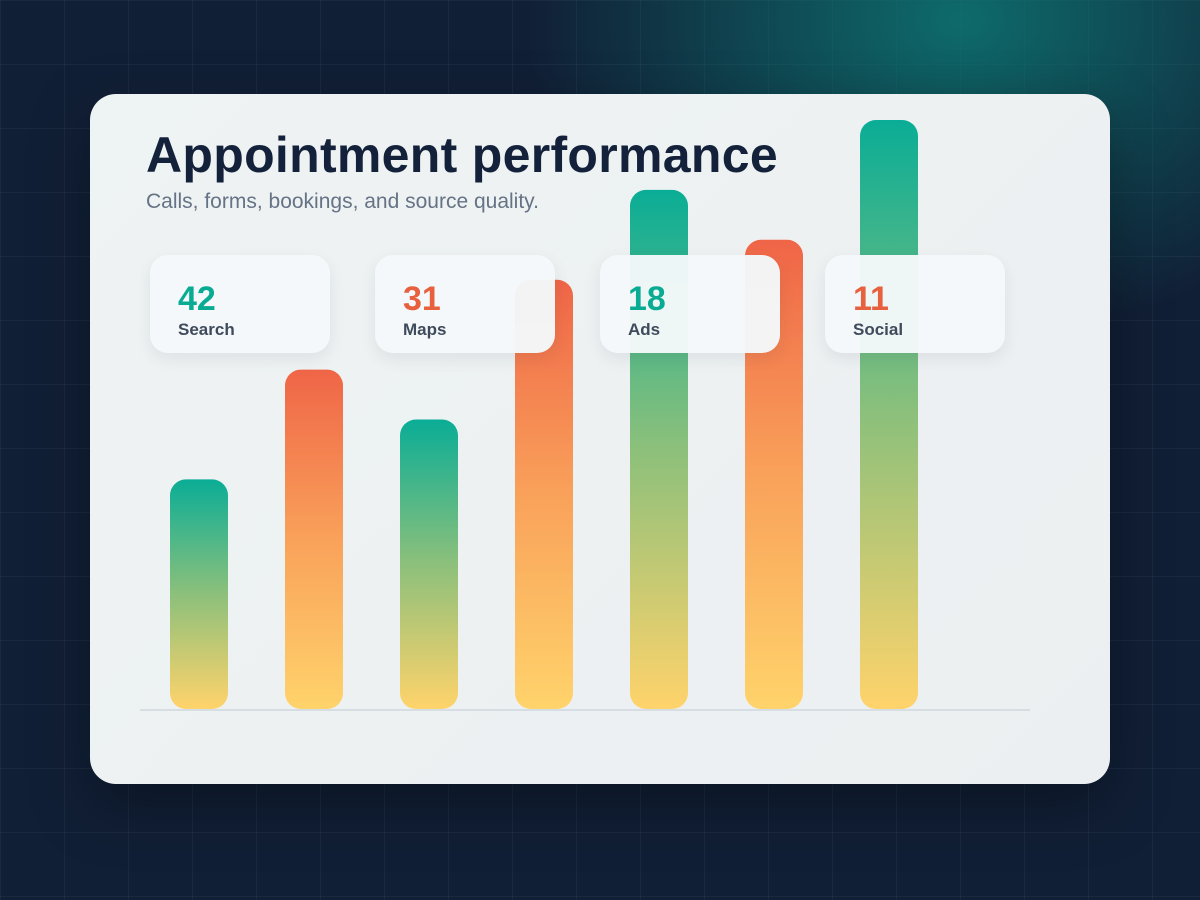 The image size is (1200, 900). What do you see at coordinates (871, 299) in the screenshot?
I see `stat-value: 11` at bounding box center [871, 299].